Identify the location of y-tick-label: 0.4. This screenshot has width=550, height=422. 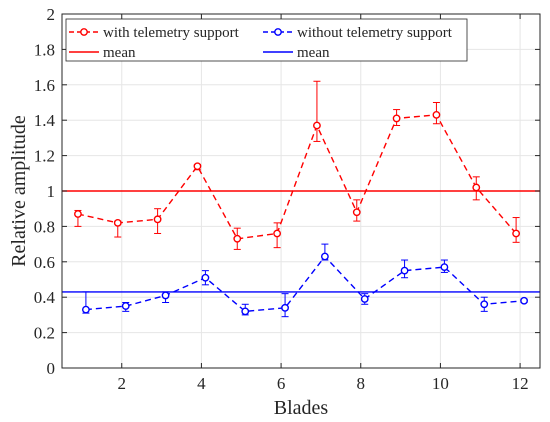
(45, 297).